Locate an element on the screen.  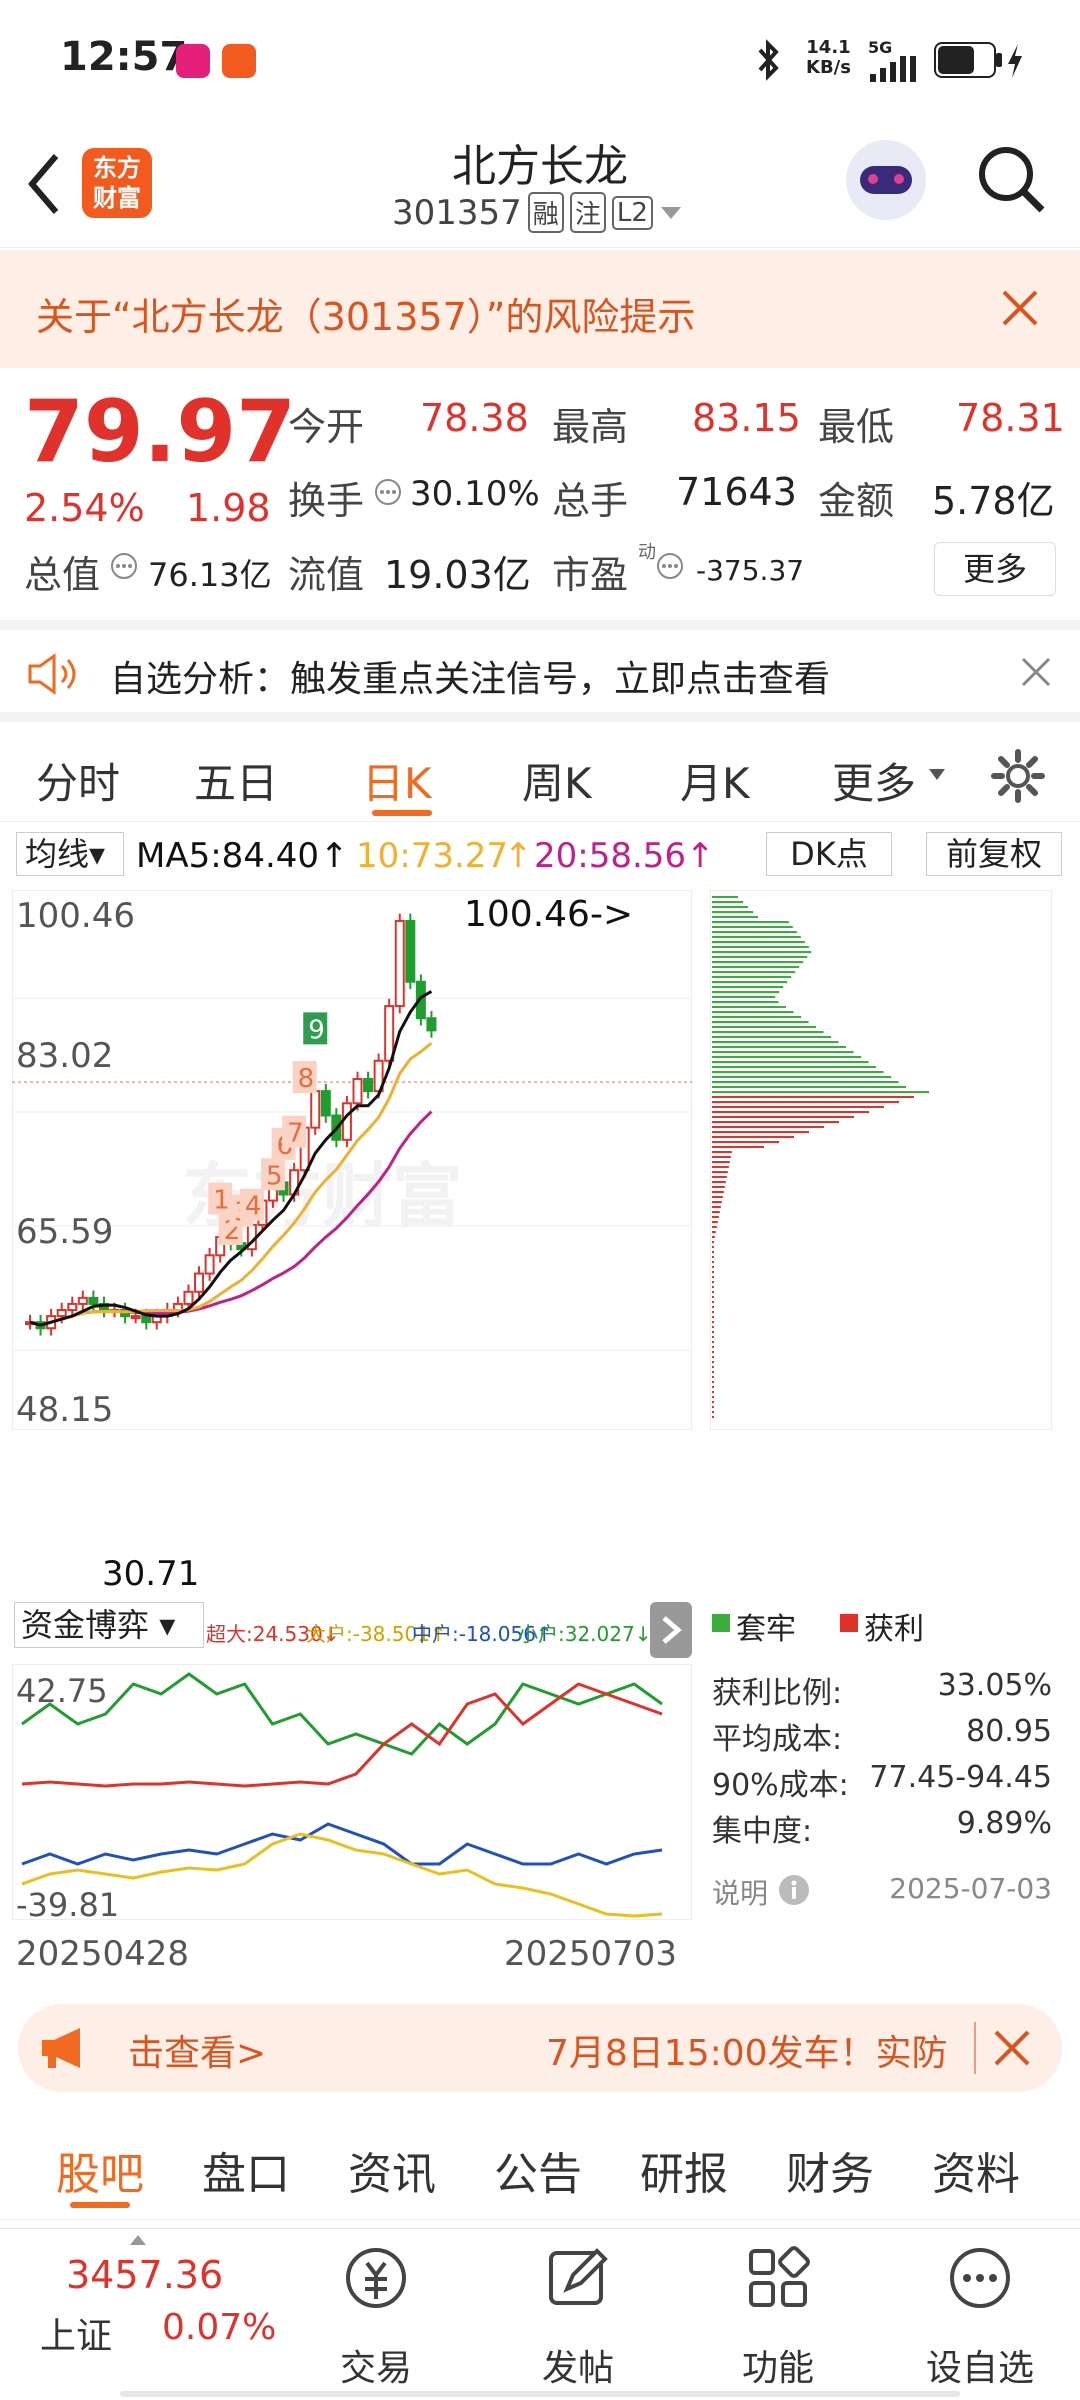
chip-row-label: 90%成本: is located at coordinates (780, 1785).